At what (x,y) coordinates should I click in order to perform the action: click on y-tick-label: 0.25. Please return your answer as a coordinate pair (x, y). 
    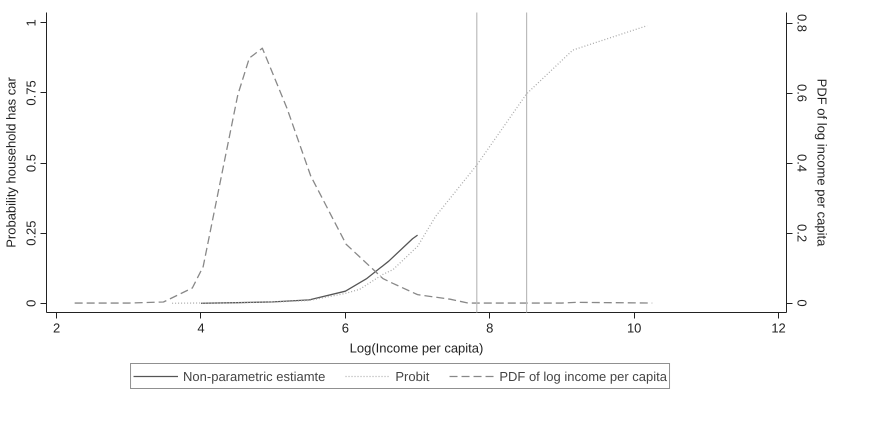
    Looking at the image, I should click on (31, 233).